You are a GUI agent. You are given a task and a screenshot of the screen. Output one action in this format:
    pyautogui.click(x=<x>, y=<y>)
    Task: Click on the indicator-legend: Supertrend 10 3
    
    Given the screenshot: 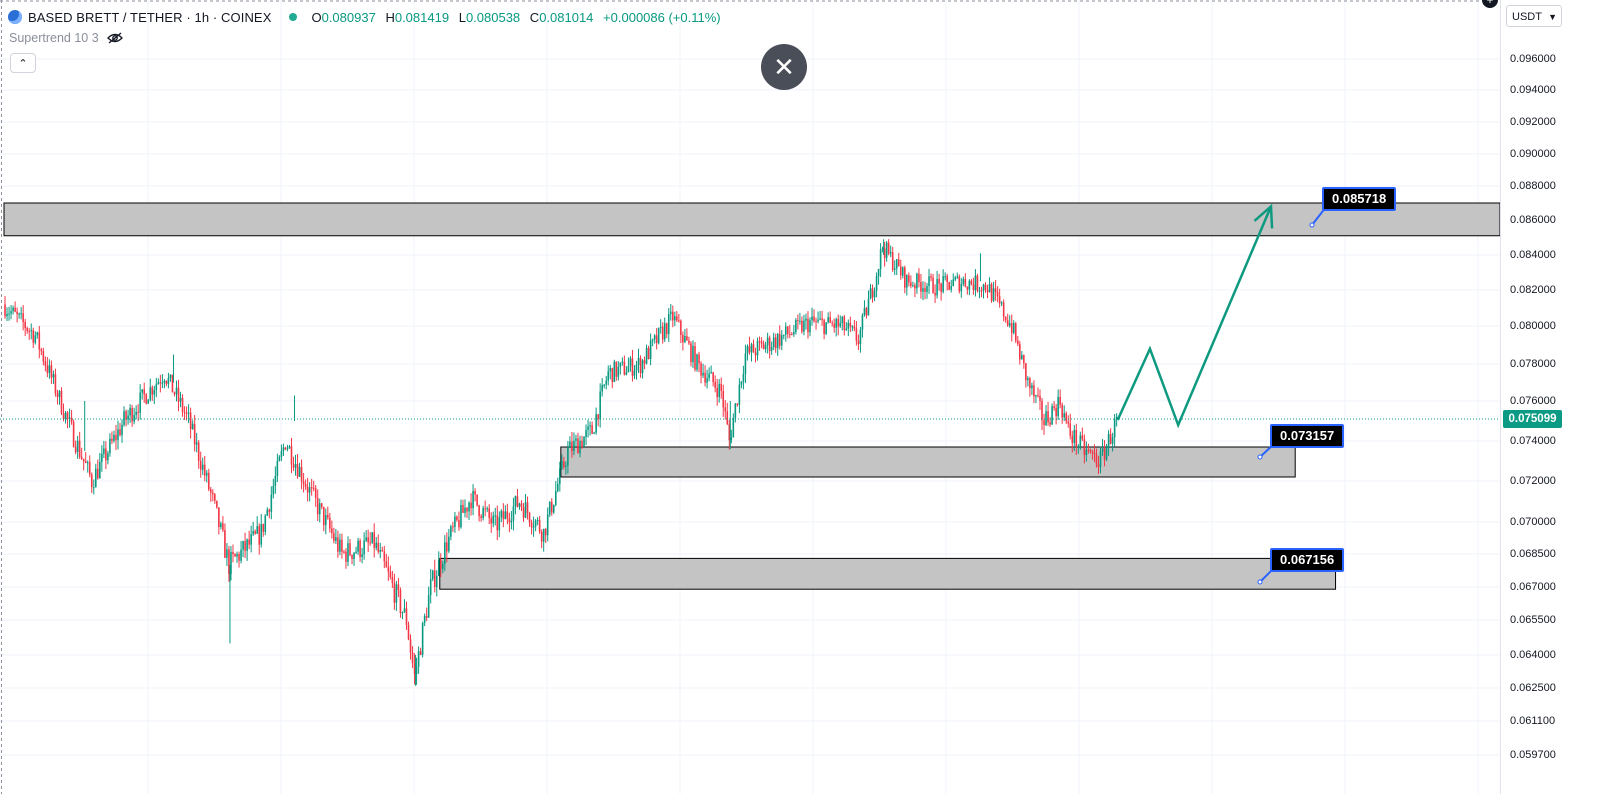 What is the action you would take?
    pyautogui.click(x=66, y=38)
    